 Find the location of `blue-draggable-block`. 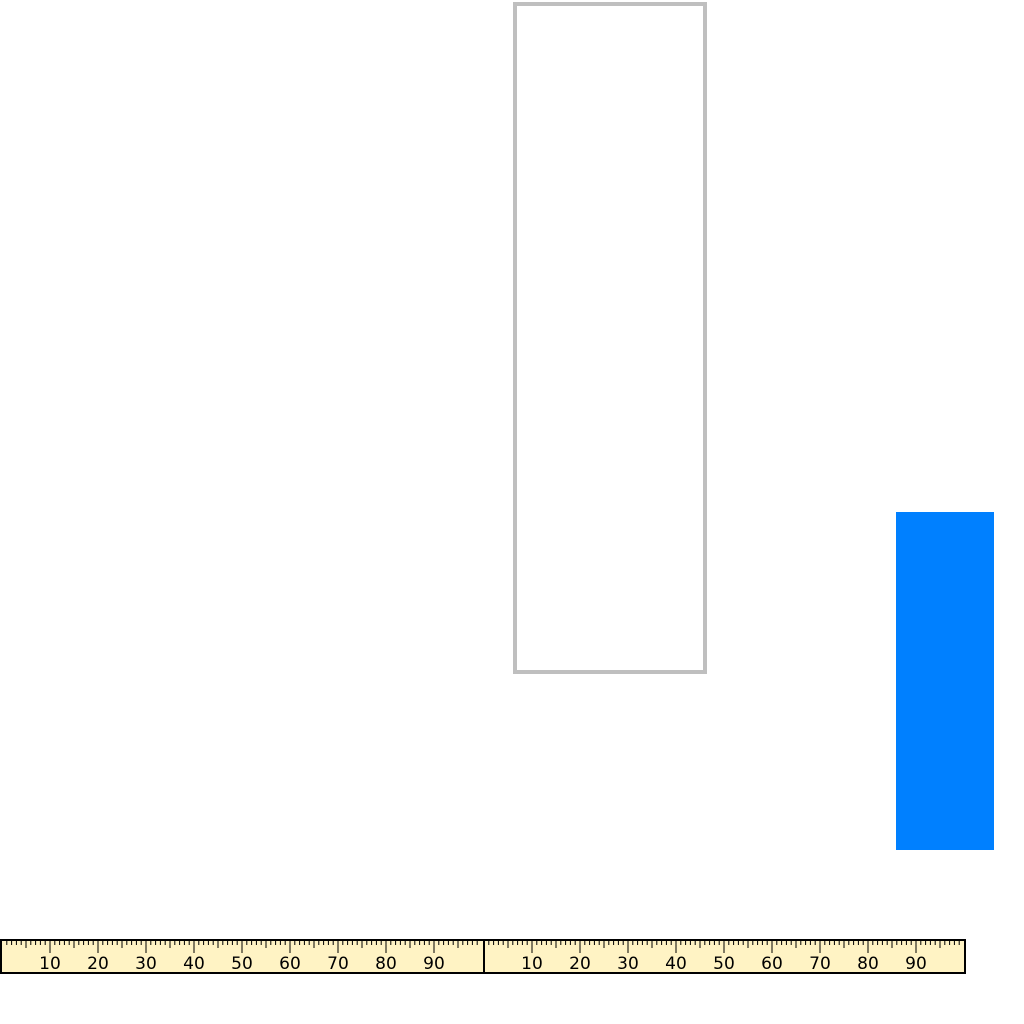

blue-draggable-block is located at coordinates (945, 681).